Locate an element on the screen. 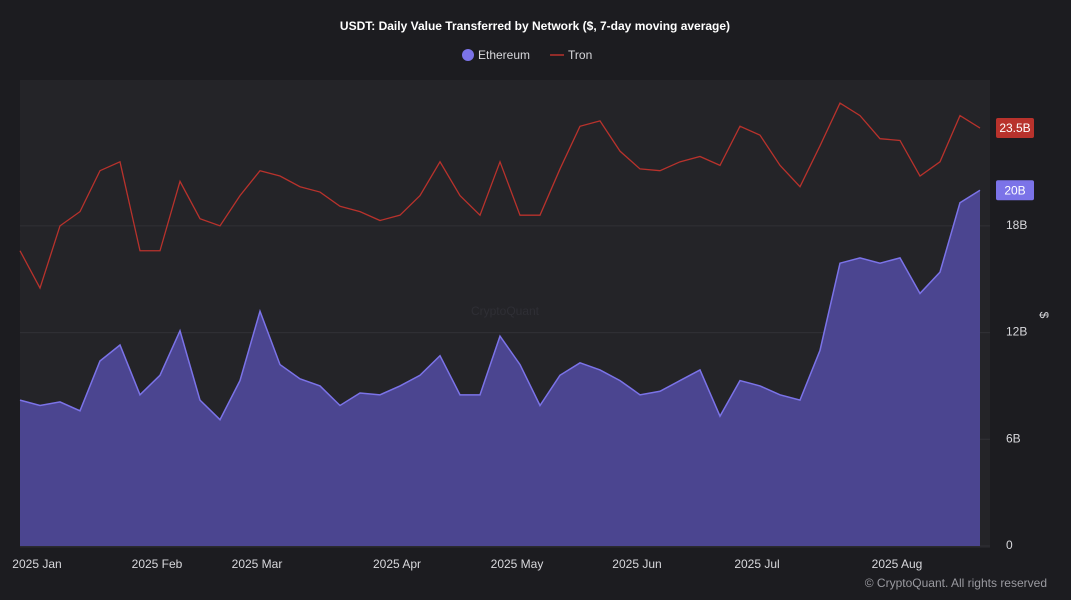 This screenshot has height=600, width=1071. x-tick-label: 2025 Aug is located at coordinates (897, 564).